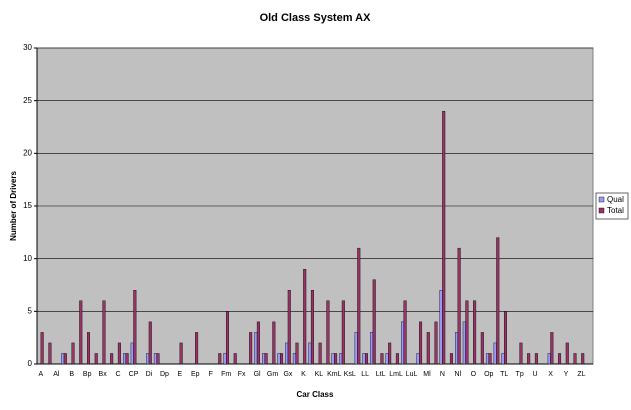 The image size is (631, 410). Describe the element at coordinates (71, 374) in the screenshot. I see `x-tick-label: B` at that location.